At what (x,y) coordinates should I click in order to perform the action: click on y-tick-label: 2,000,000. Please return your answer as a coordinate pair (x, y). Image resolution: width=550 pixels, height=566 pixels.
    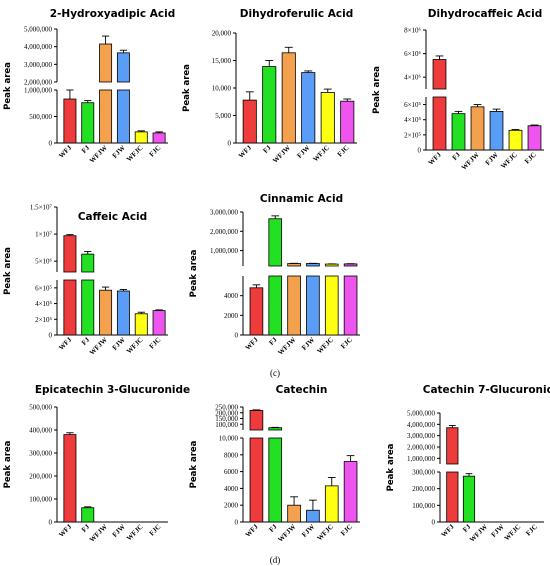
    Looking at the image, I should click on (224, 232).